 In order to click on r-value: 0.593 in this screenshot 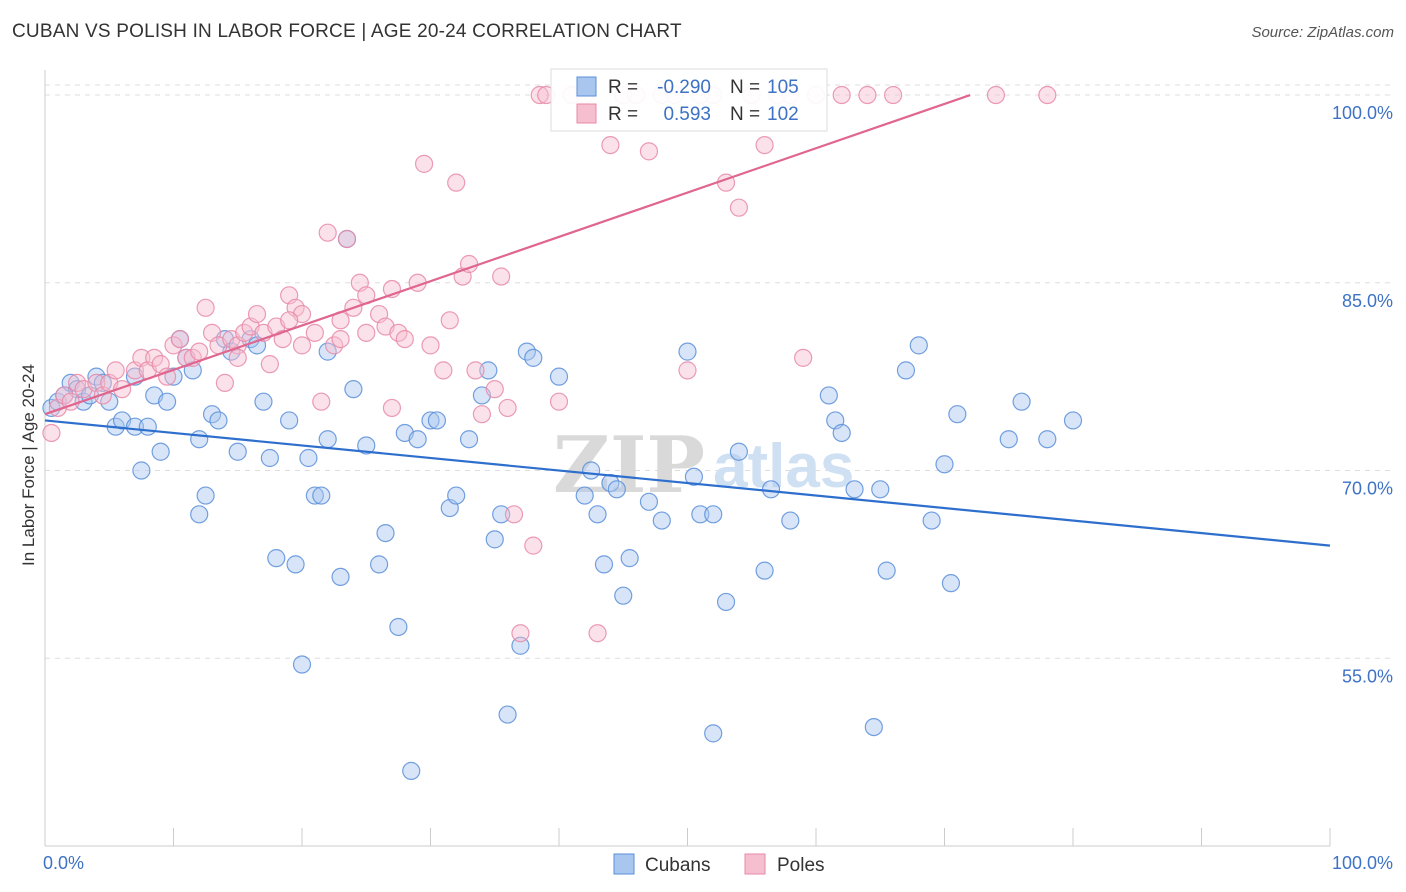, I will do `click(687, 114)`.